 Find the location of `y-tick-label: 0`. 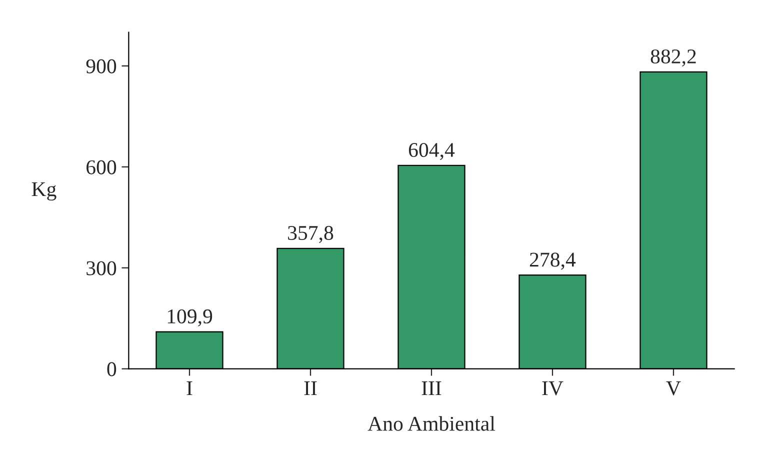

y-tick-label: 0 is located at coordinates (111, 369).